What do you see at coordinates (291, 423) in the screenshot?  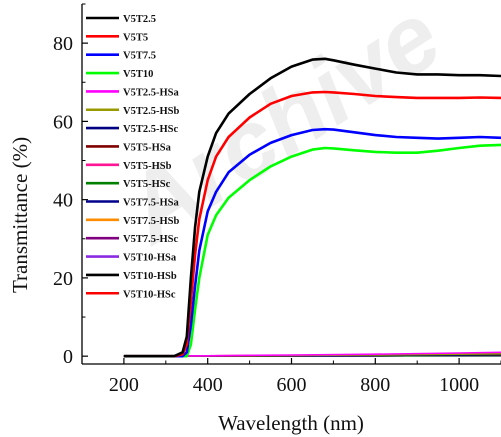 I see `x-axis-title: Wavelength (nm)` at bounding box center [291, 423].